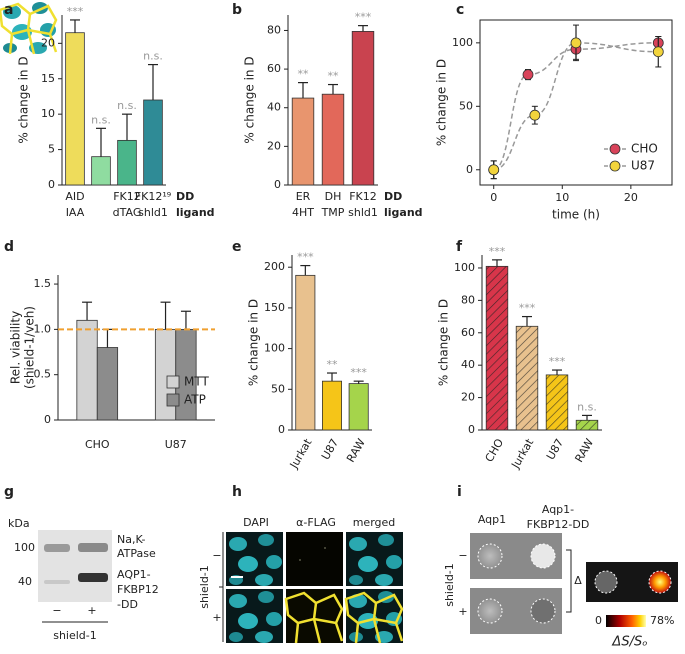  What do you see at coordinates (274, 29) in the screenshot?
I see `y-tick-label: 80` at bounding box center [274, 29].